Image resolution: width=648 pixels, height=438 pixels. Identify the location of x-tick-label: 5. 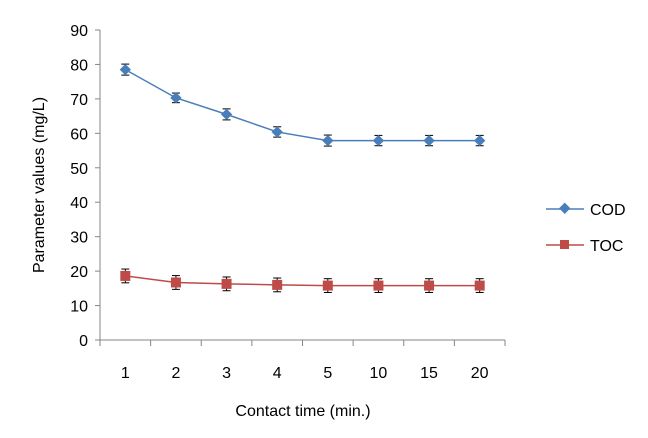
(327, 373).